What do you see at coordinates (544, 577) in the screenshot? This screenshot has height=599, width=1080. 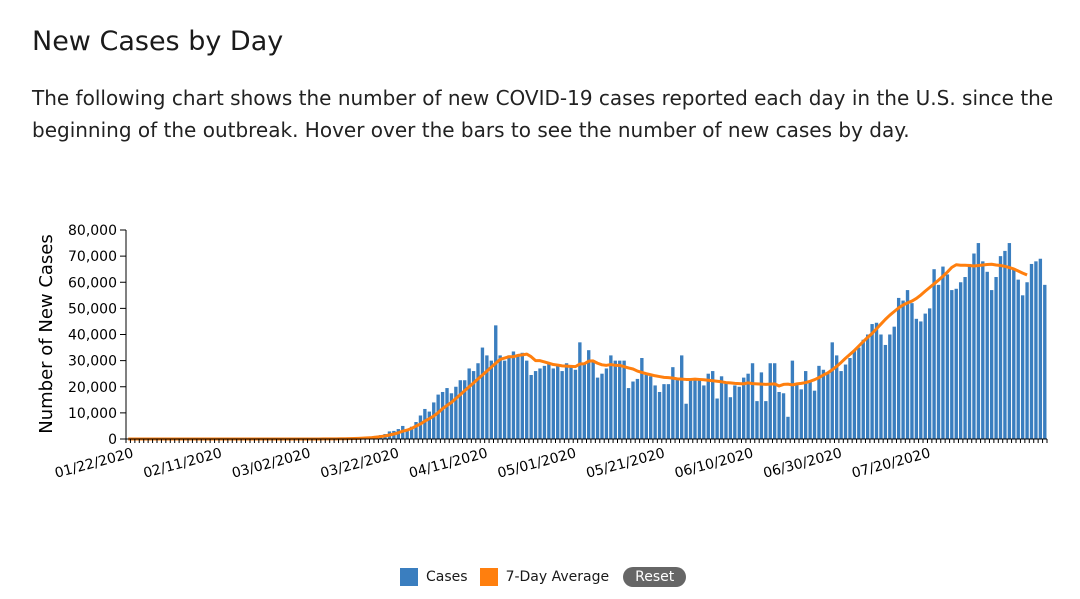 I see `legend-item-average: 7-Day Average` at bounding box center [544, 577].